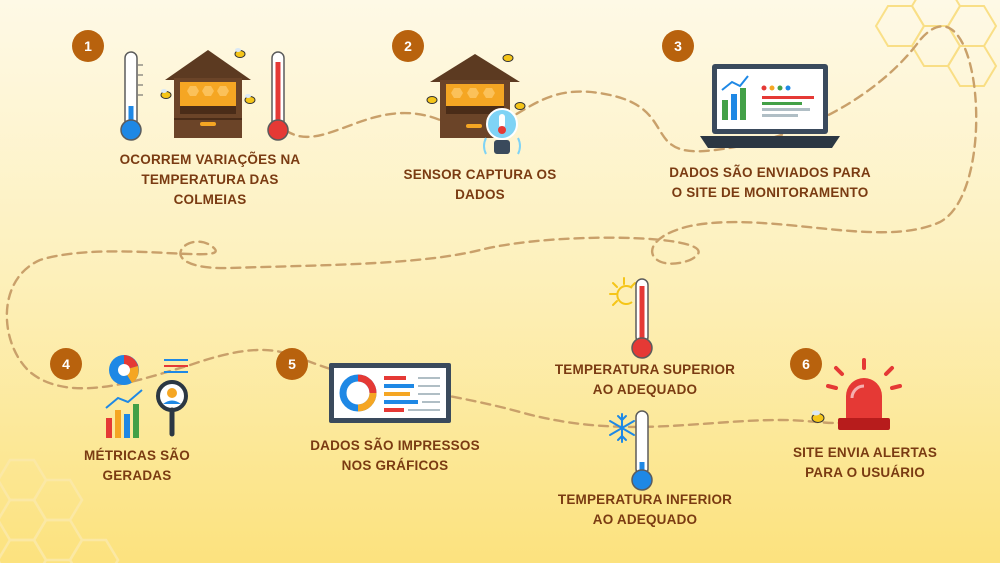 The width and height of the screenshot is (1000, 563). I want to click on laptop-icon, so click(770, 106).